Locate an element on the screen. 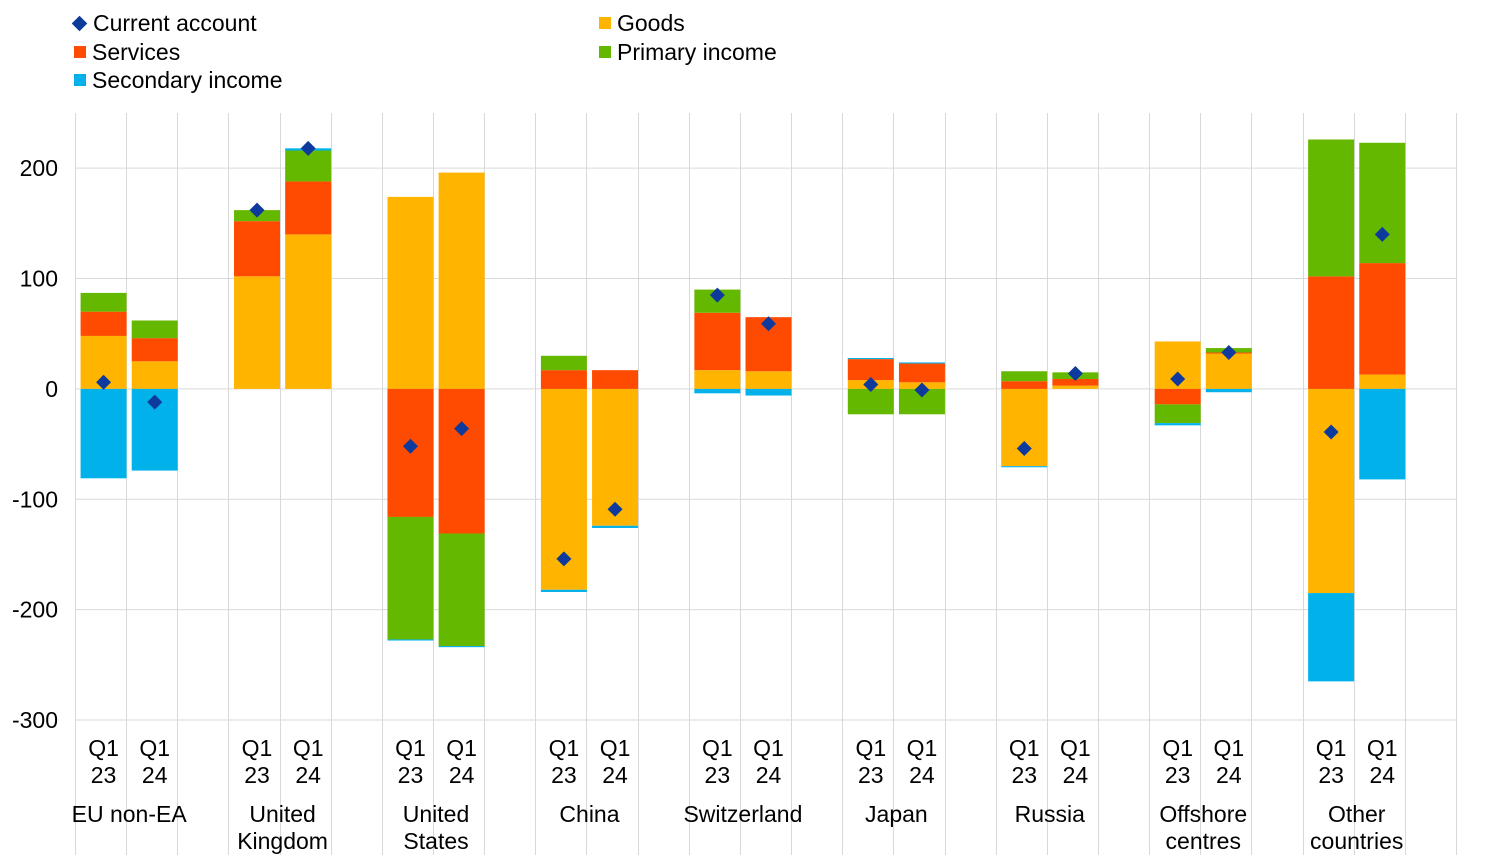  legend-swatch-primary-income is located at coordinates (605, 52).